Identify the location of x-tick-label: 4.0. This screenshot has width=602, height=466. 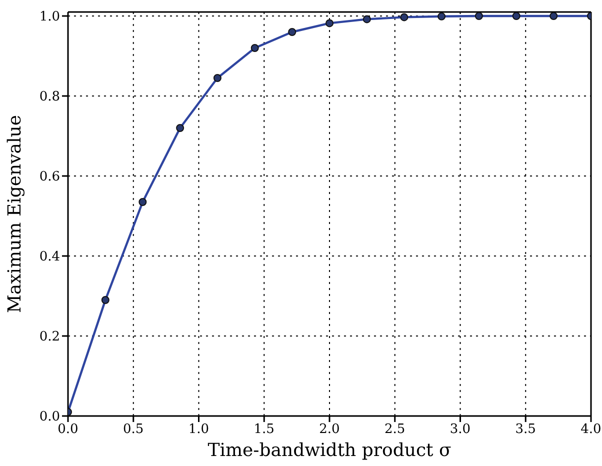
(591, 430).